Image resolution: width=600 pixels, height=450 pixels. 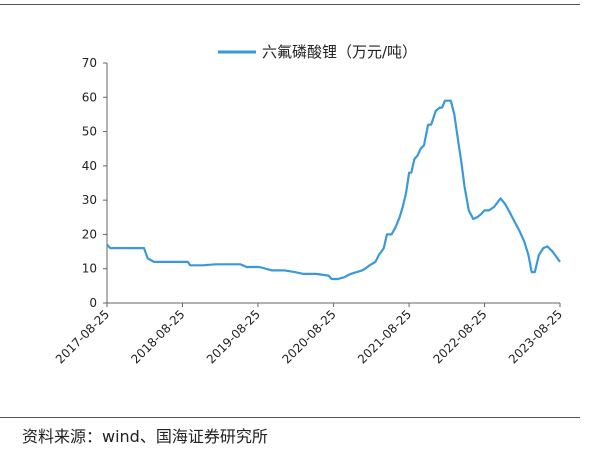 I want to click on x-tick-label: 2022-08-25, so click(x=459, y=336).